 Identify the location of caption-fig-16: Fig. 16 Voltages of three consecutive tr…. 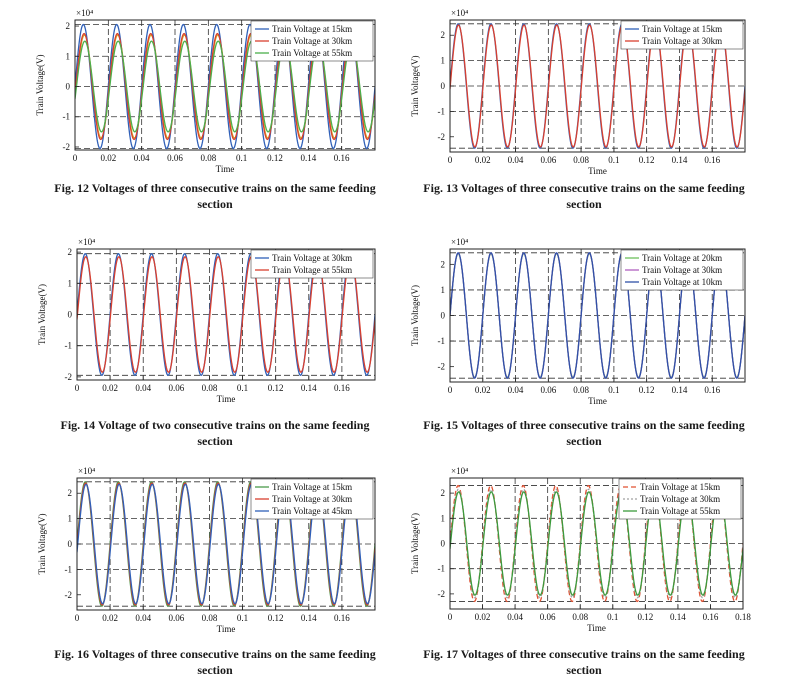
(215, 662).